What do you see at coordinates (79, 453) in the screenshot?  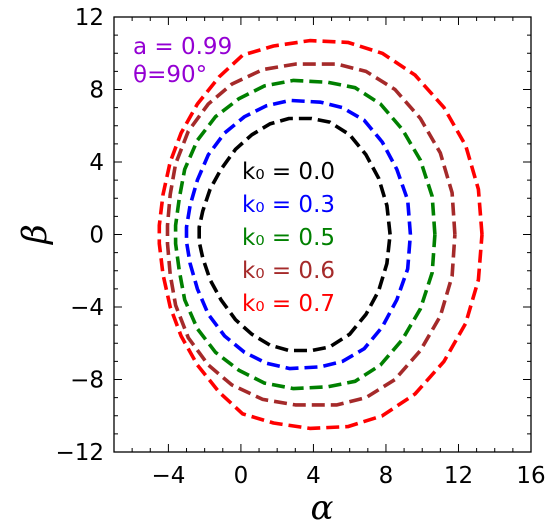 I see `y-tick-label: −12` at bounding box center [79, 453].